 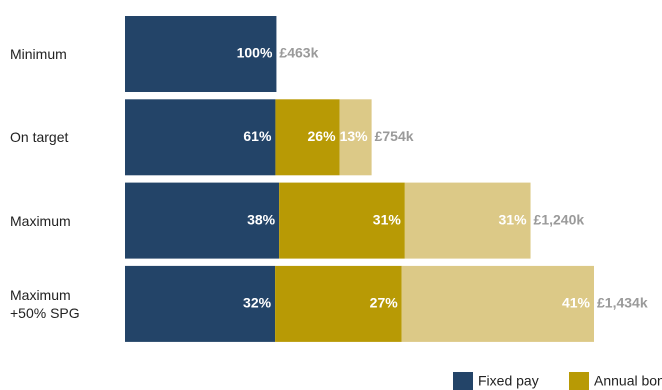 I want to click on segment-label: 26%, so click(x=322, y=136).